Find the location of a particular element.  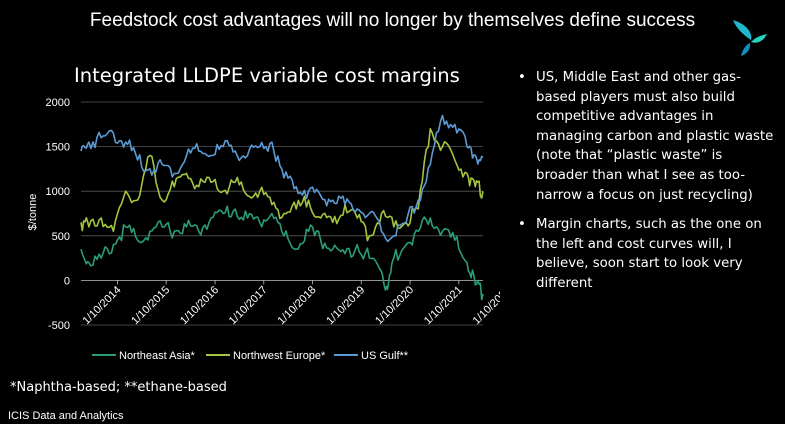

x-tick-label: 1/10/2019 is located at coordinates (345, 305).